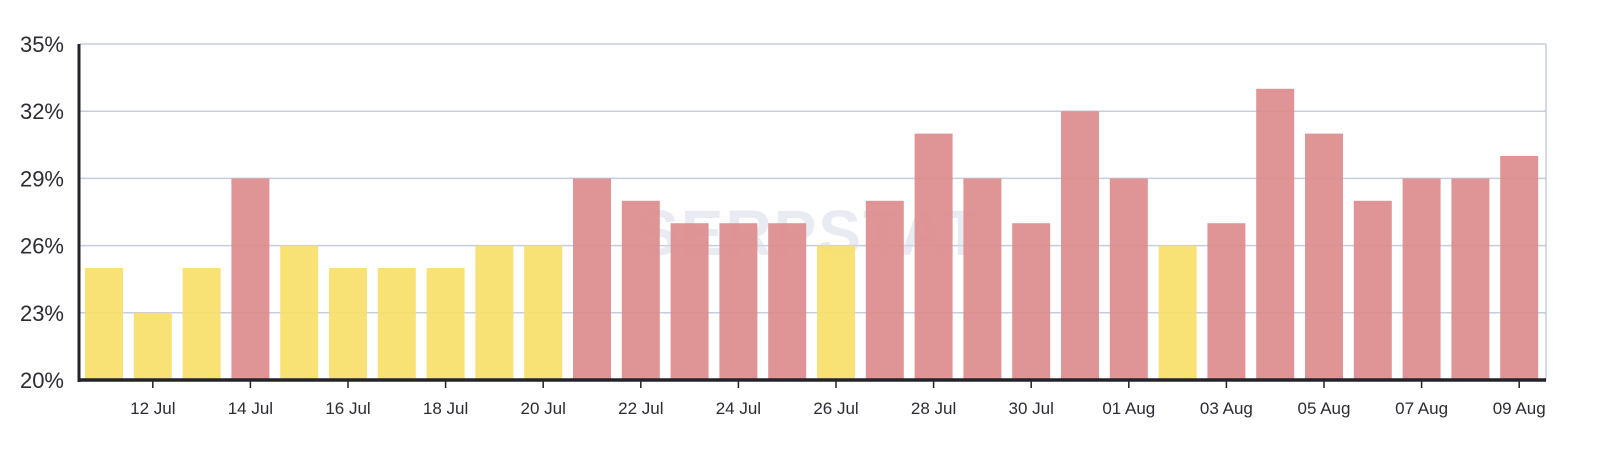 The width and height of the screenshot is (1616, 456). What do you see at coordinates (445, 324) in the screenshot?
I see `bar-18-jul` at bounding box center [445, 324].